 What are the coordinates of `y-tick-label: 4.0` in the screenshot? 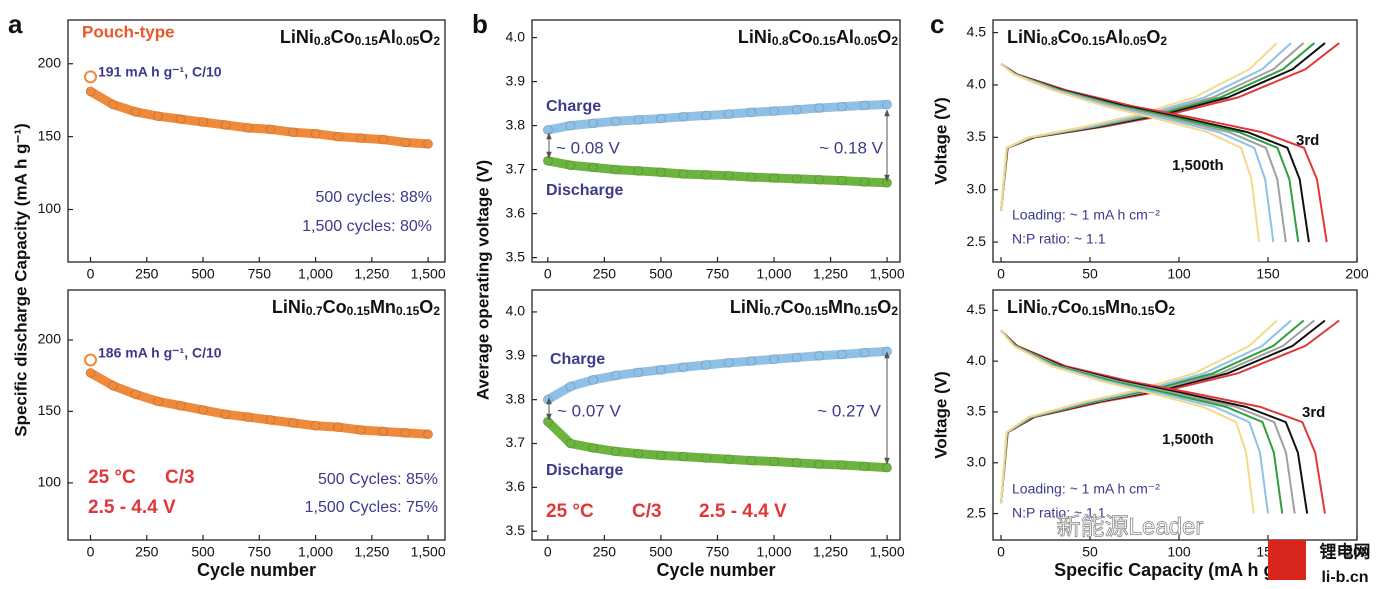 It's located at (516, 311).